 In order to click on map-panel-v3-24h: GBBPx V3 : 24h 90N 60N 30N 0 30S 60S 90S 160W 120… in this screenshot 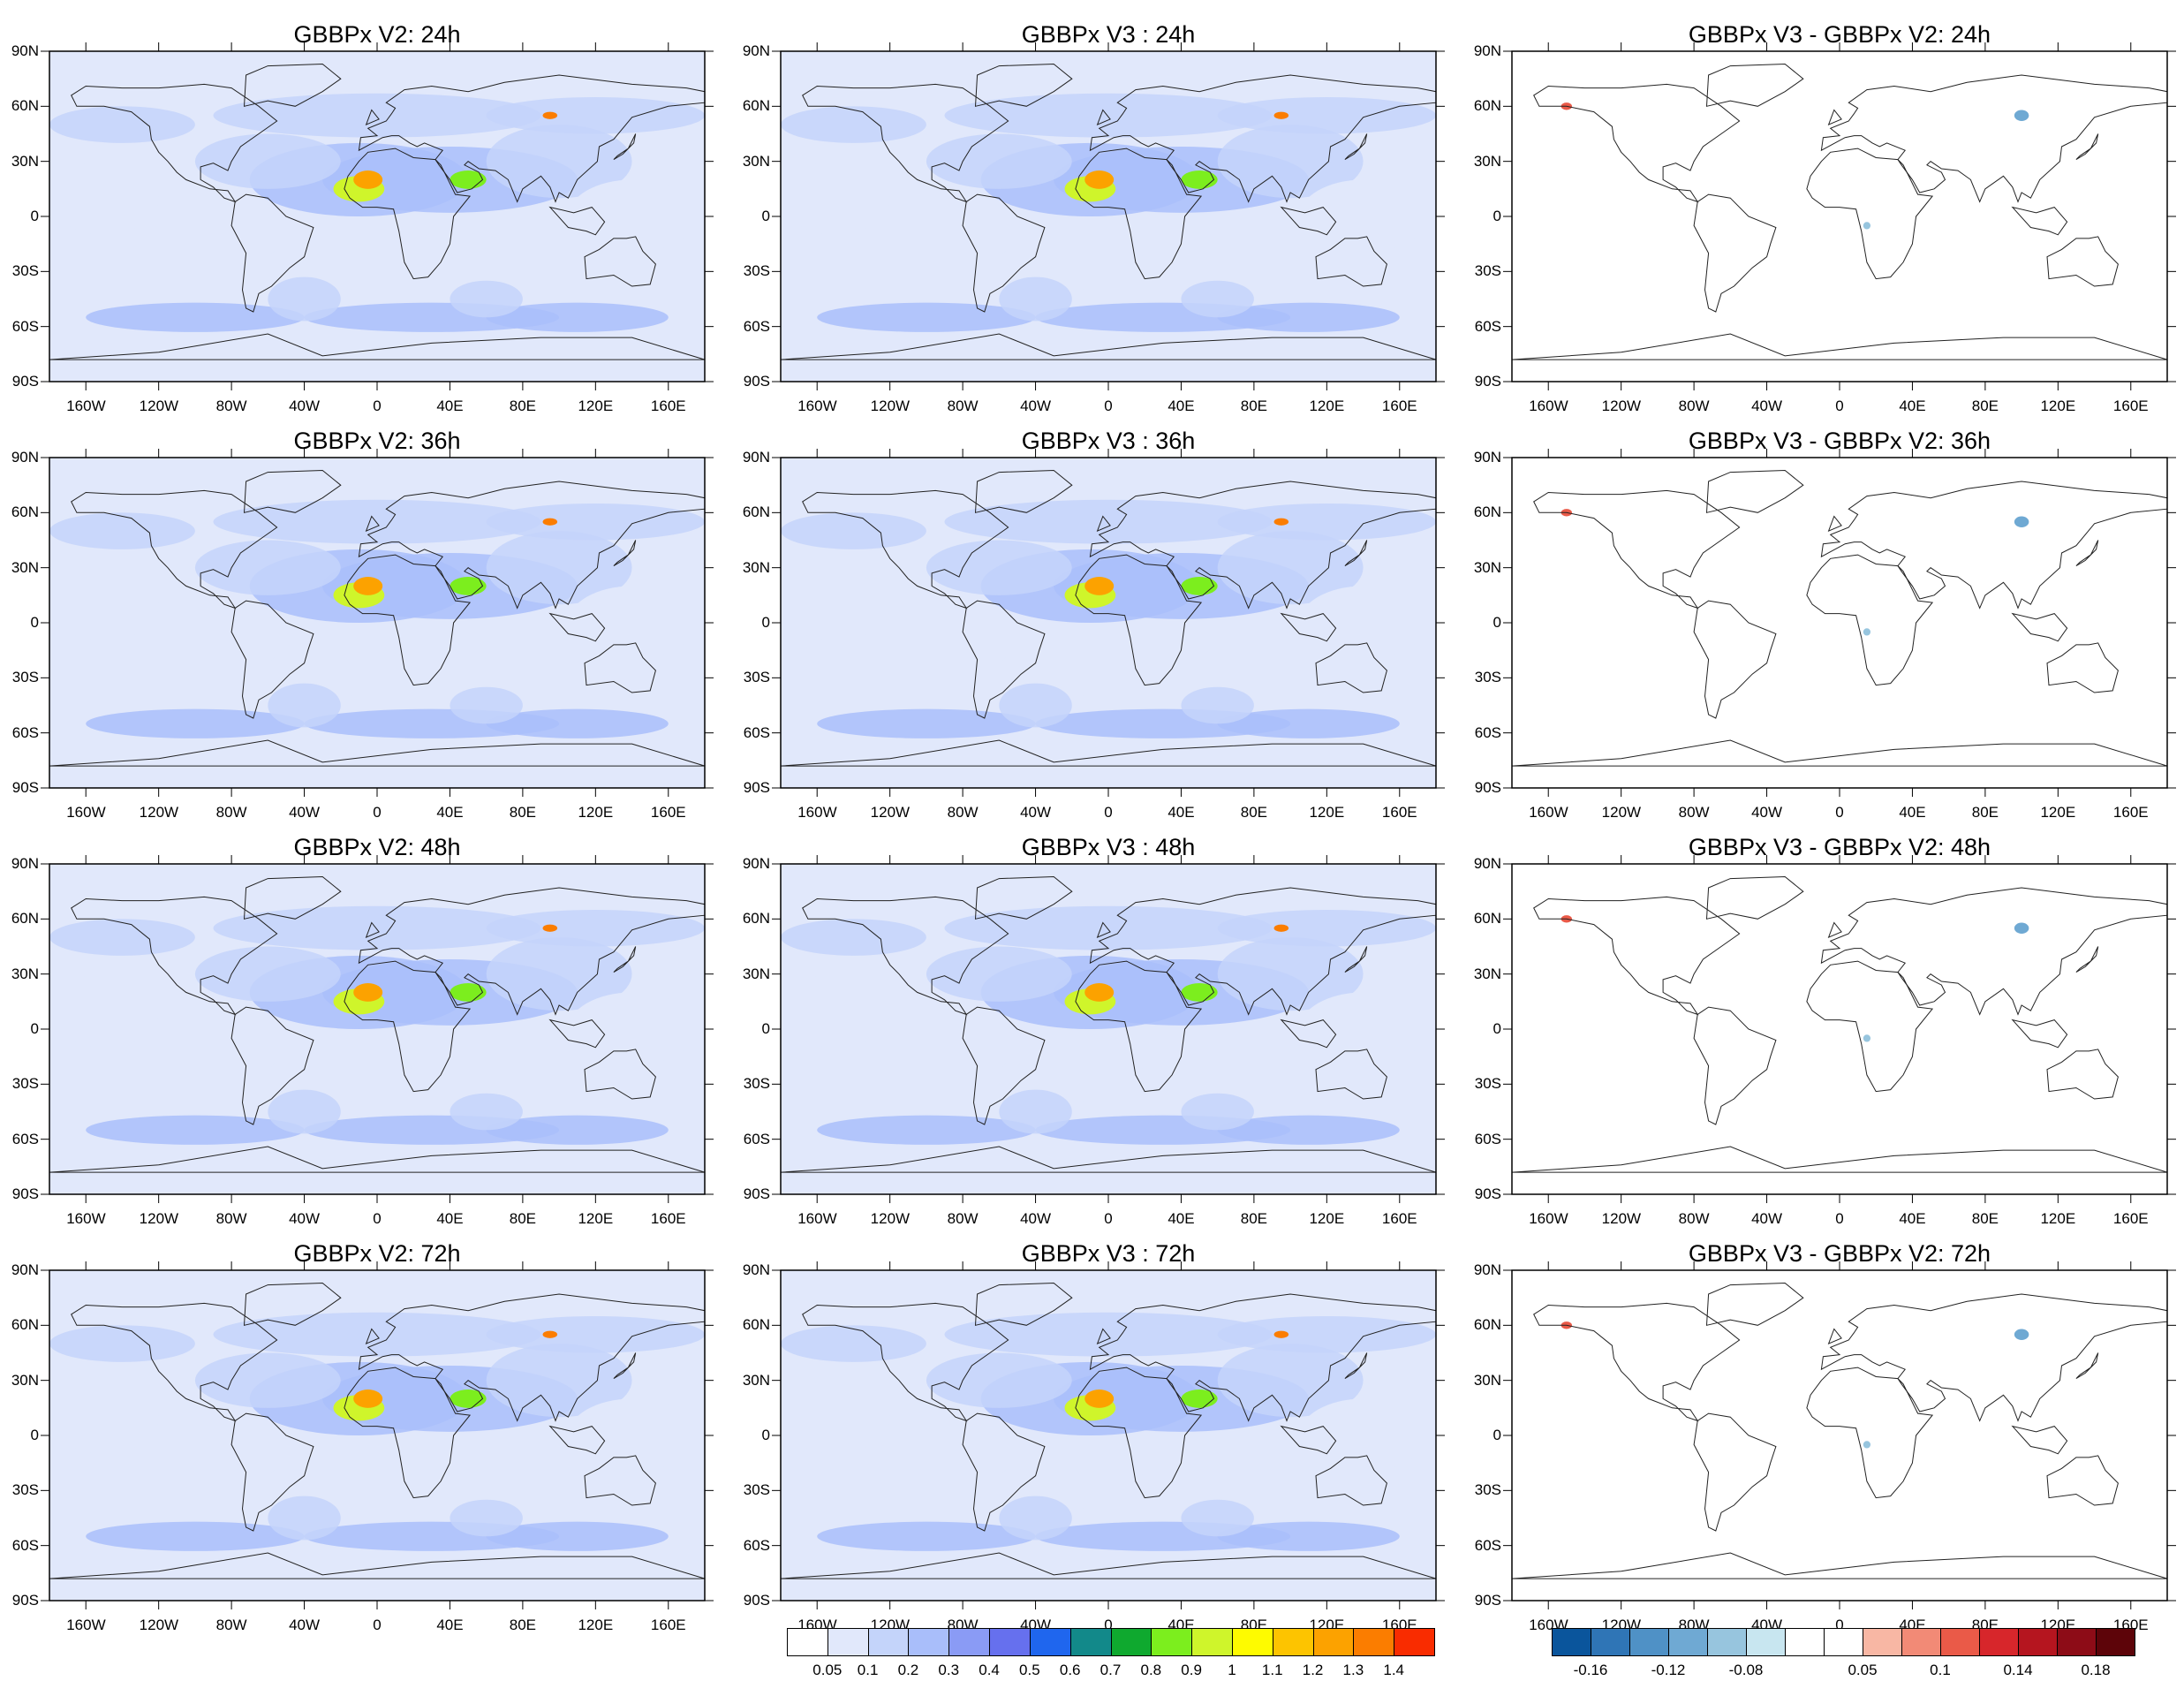, I will do `click(1094, 217)`.